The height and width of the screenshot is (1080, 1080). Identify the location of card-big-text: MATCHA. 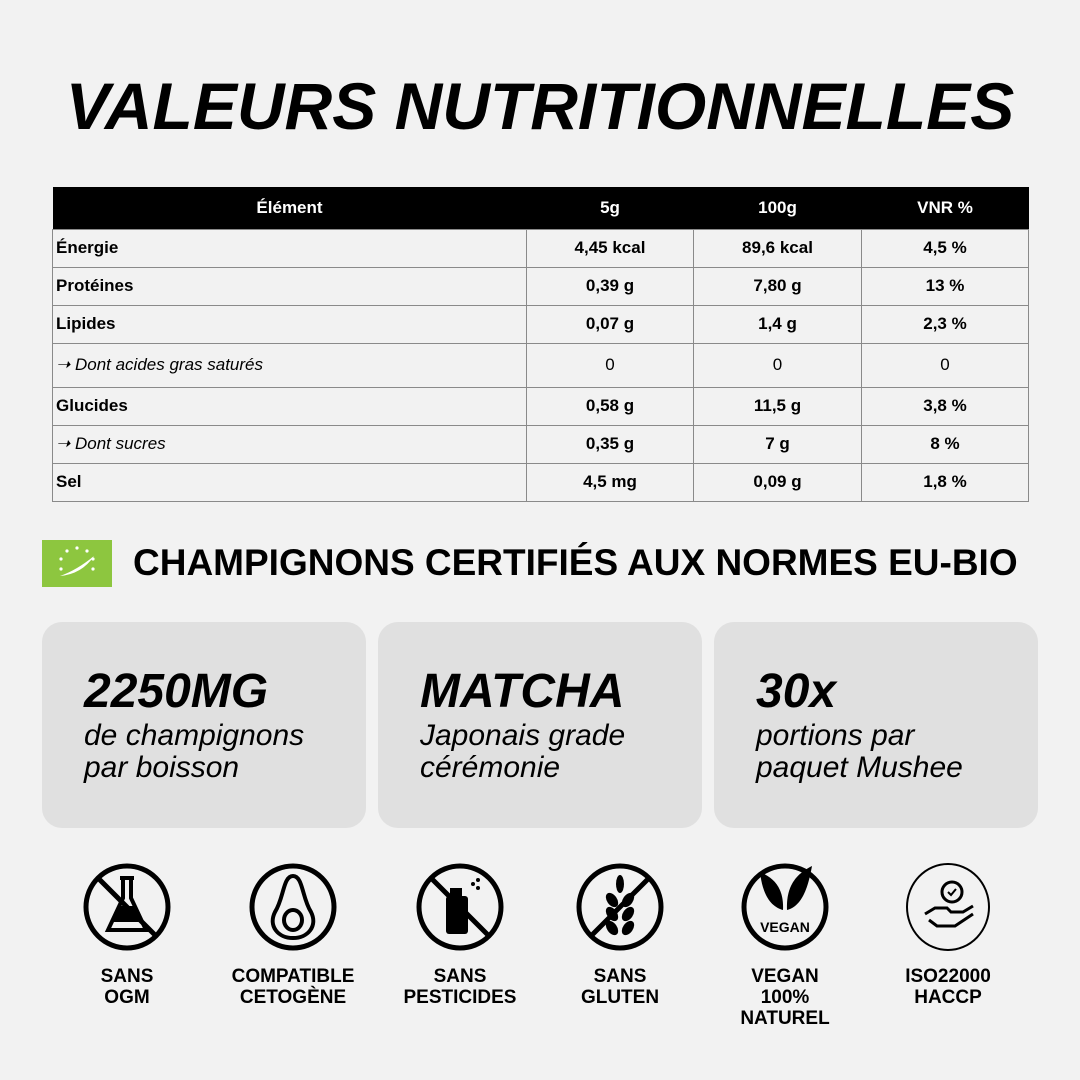
(522, 691).